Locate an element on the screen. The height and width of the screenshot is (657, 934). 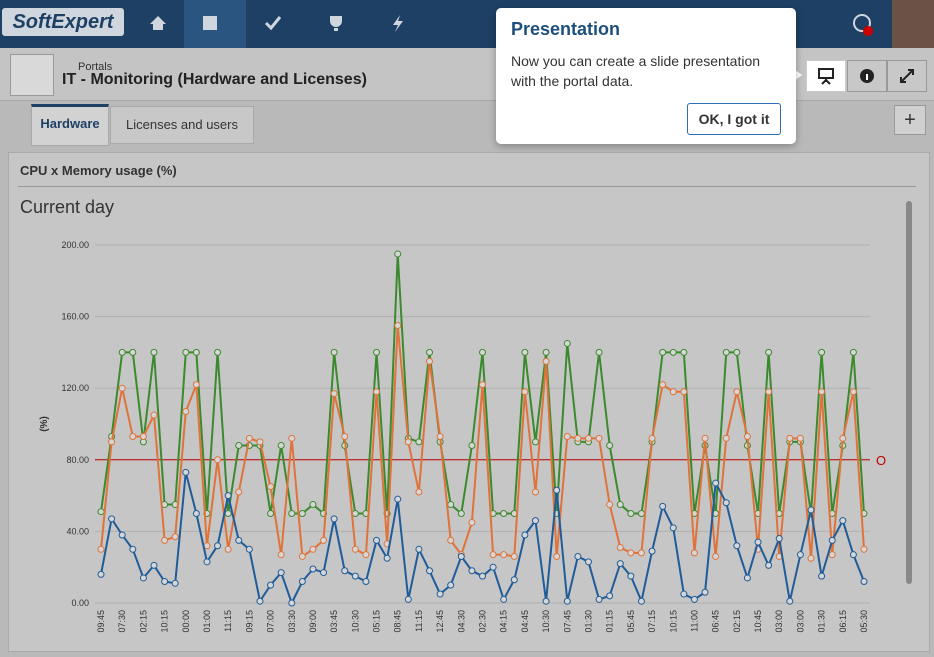
ok-button: OK, I got it is located at coordinates (734, 119).